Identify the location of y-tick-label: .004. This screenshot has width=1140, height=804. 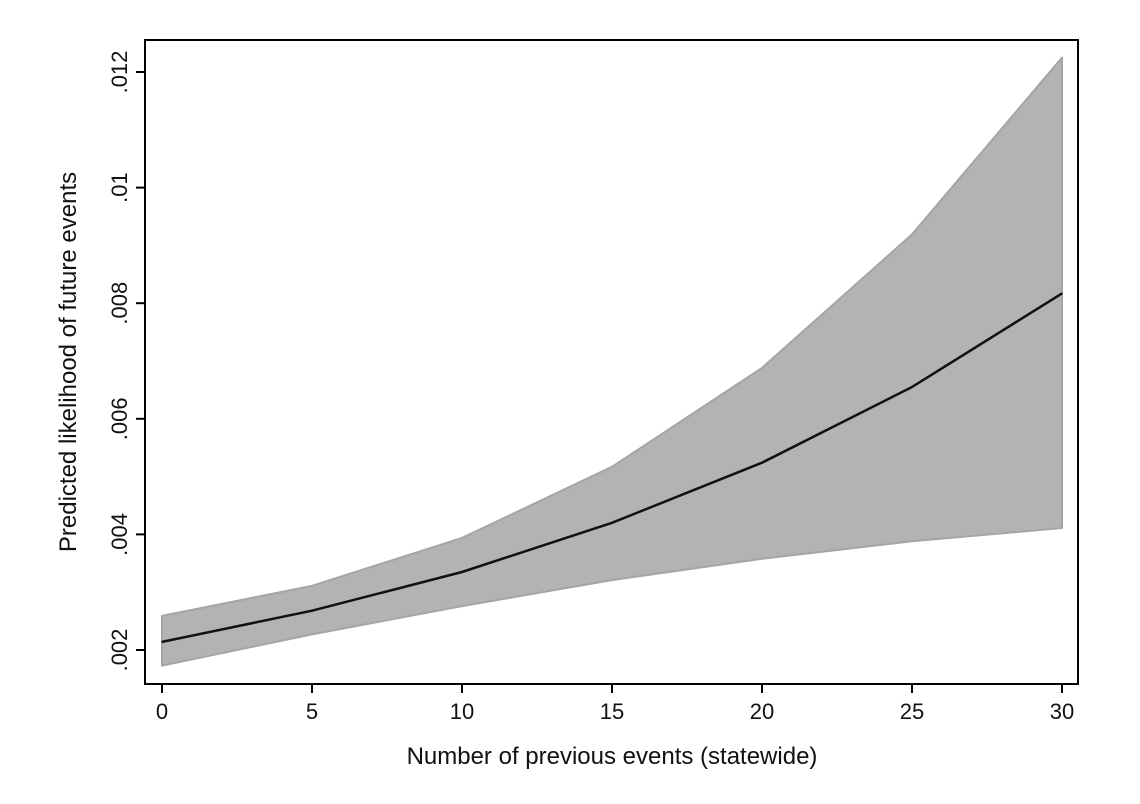
(119, 534).